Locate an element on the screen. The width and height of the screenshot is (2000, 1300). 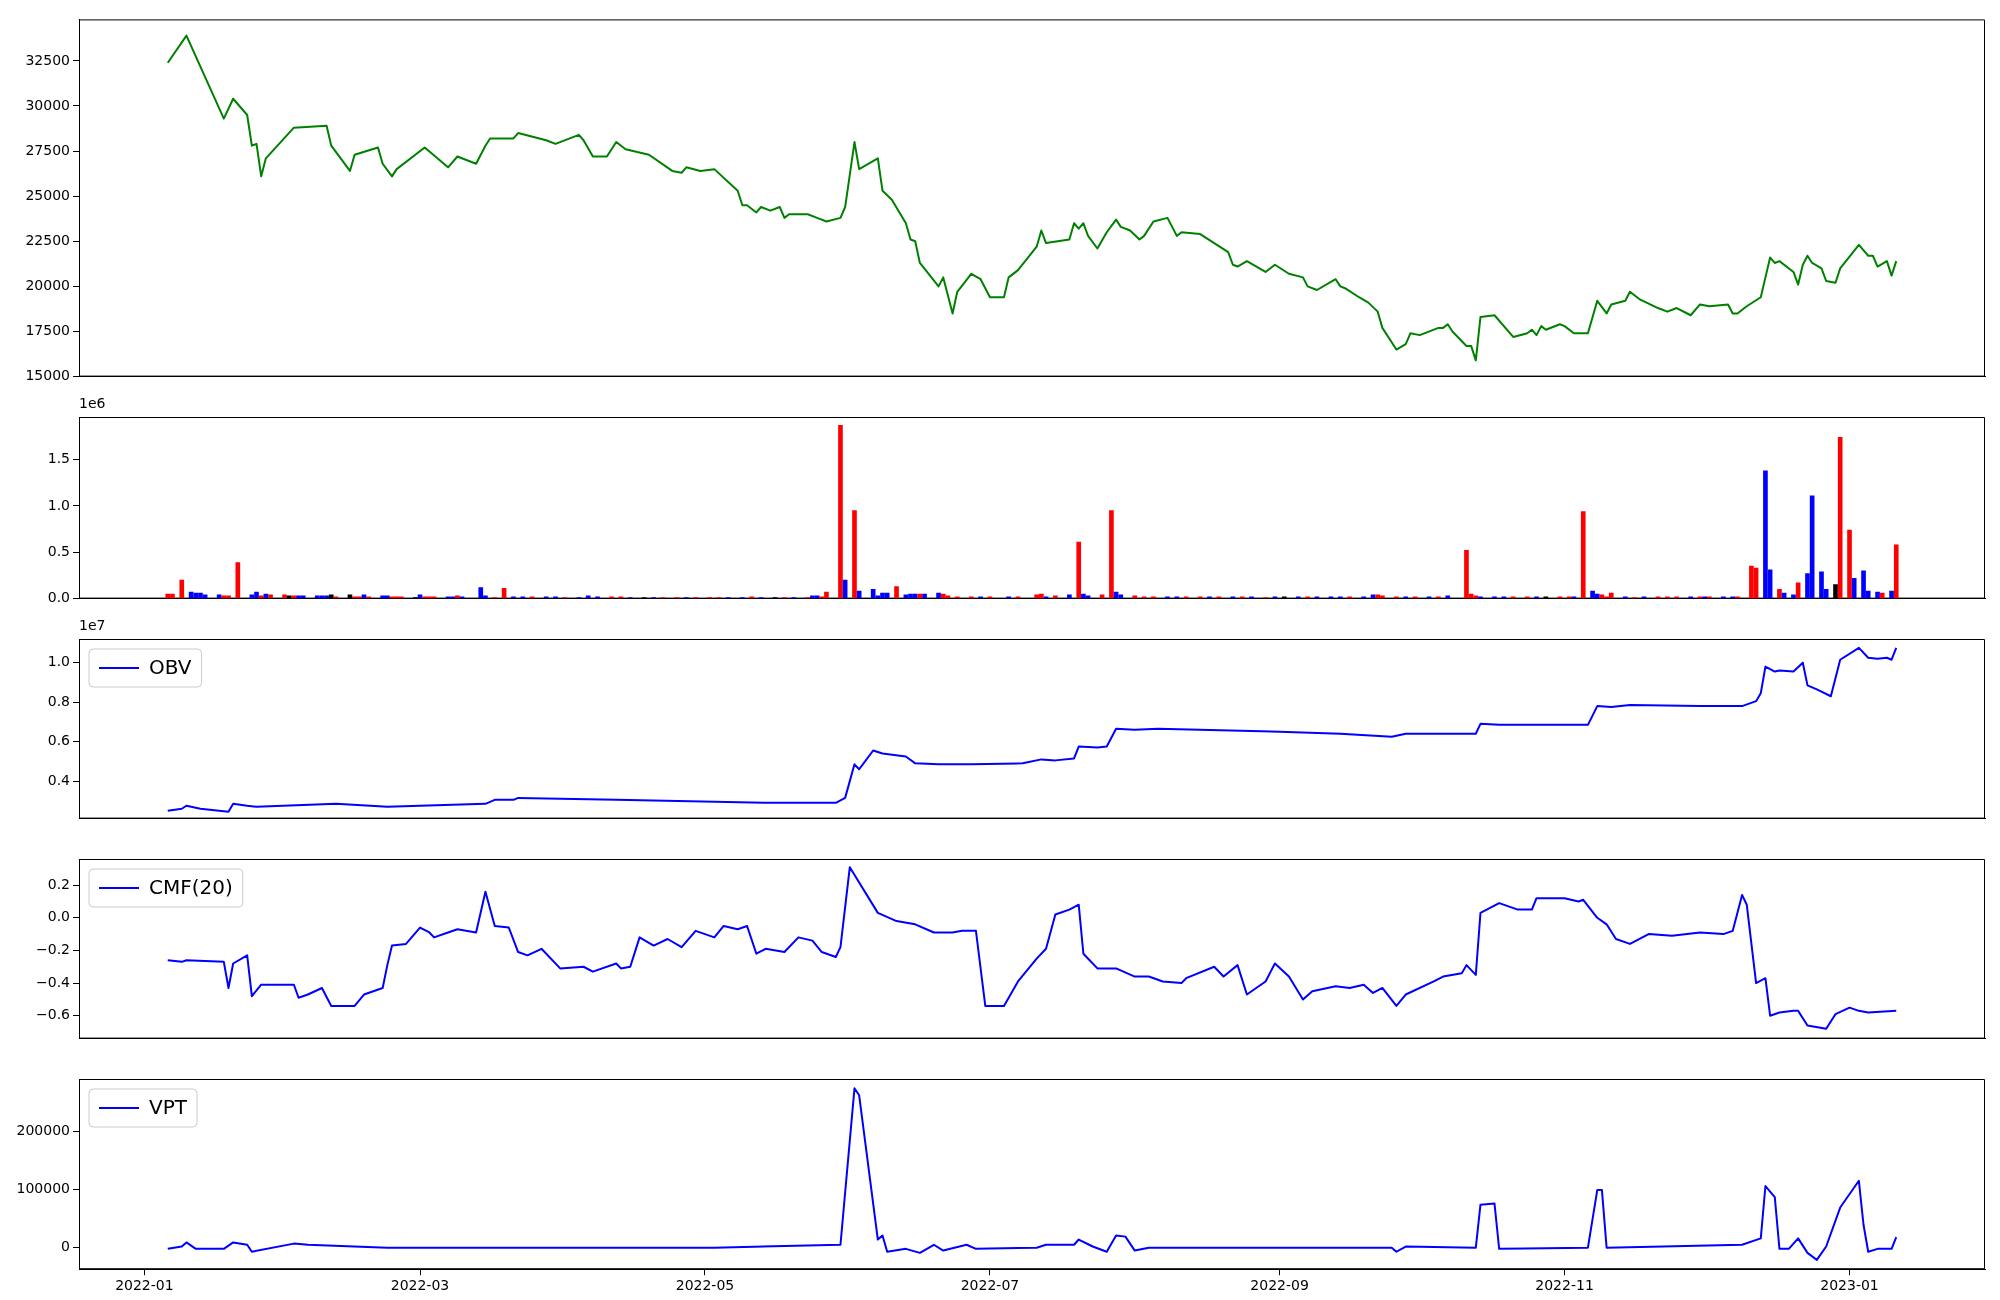
x-tick-label: 2023-01 is located at coordinates (1849, 1285).